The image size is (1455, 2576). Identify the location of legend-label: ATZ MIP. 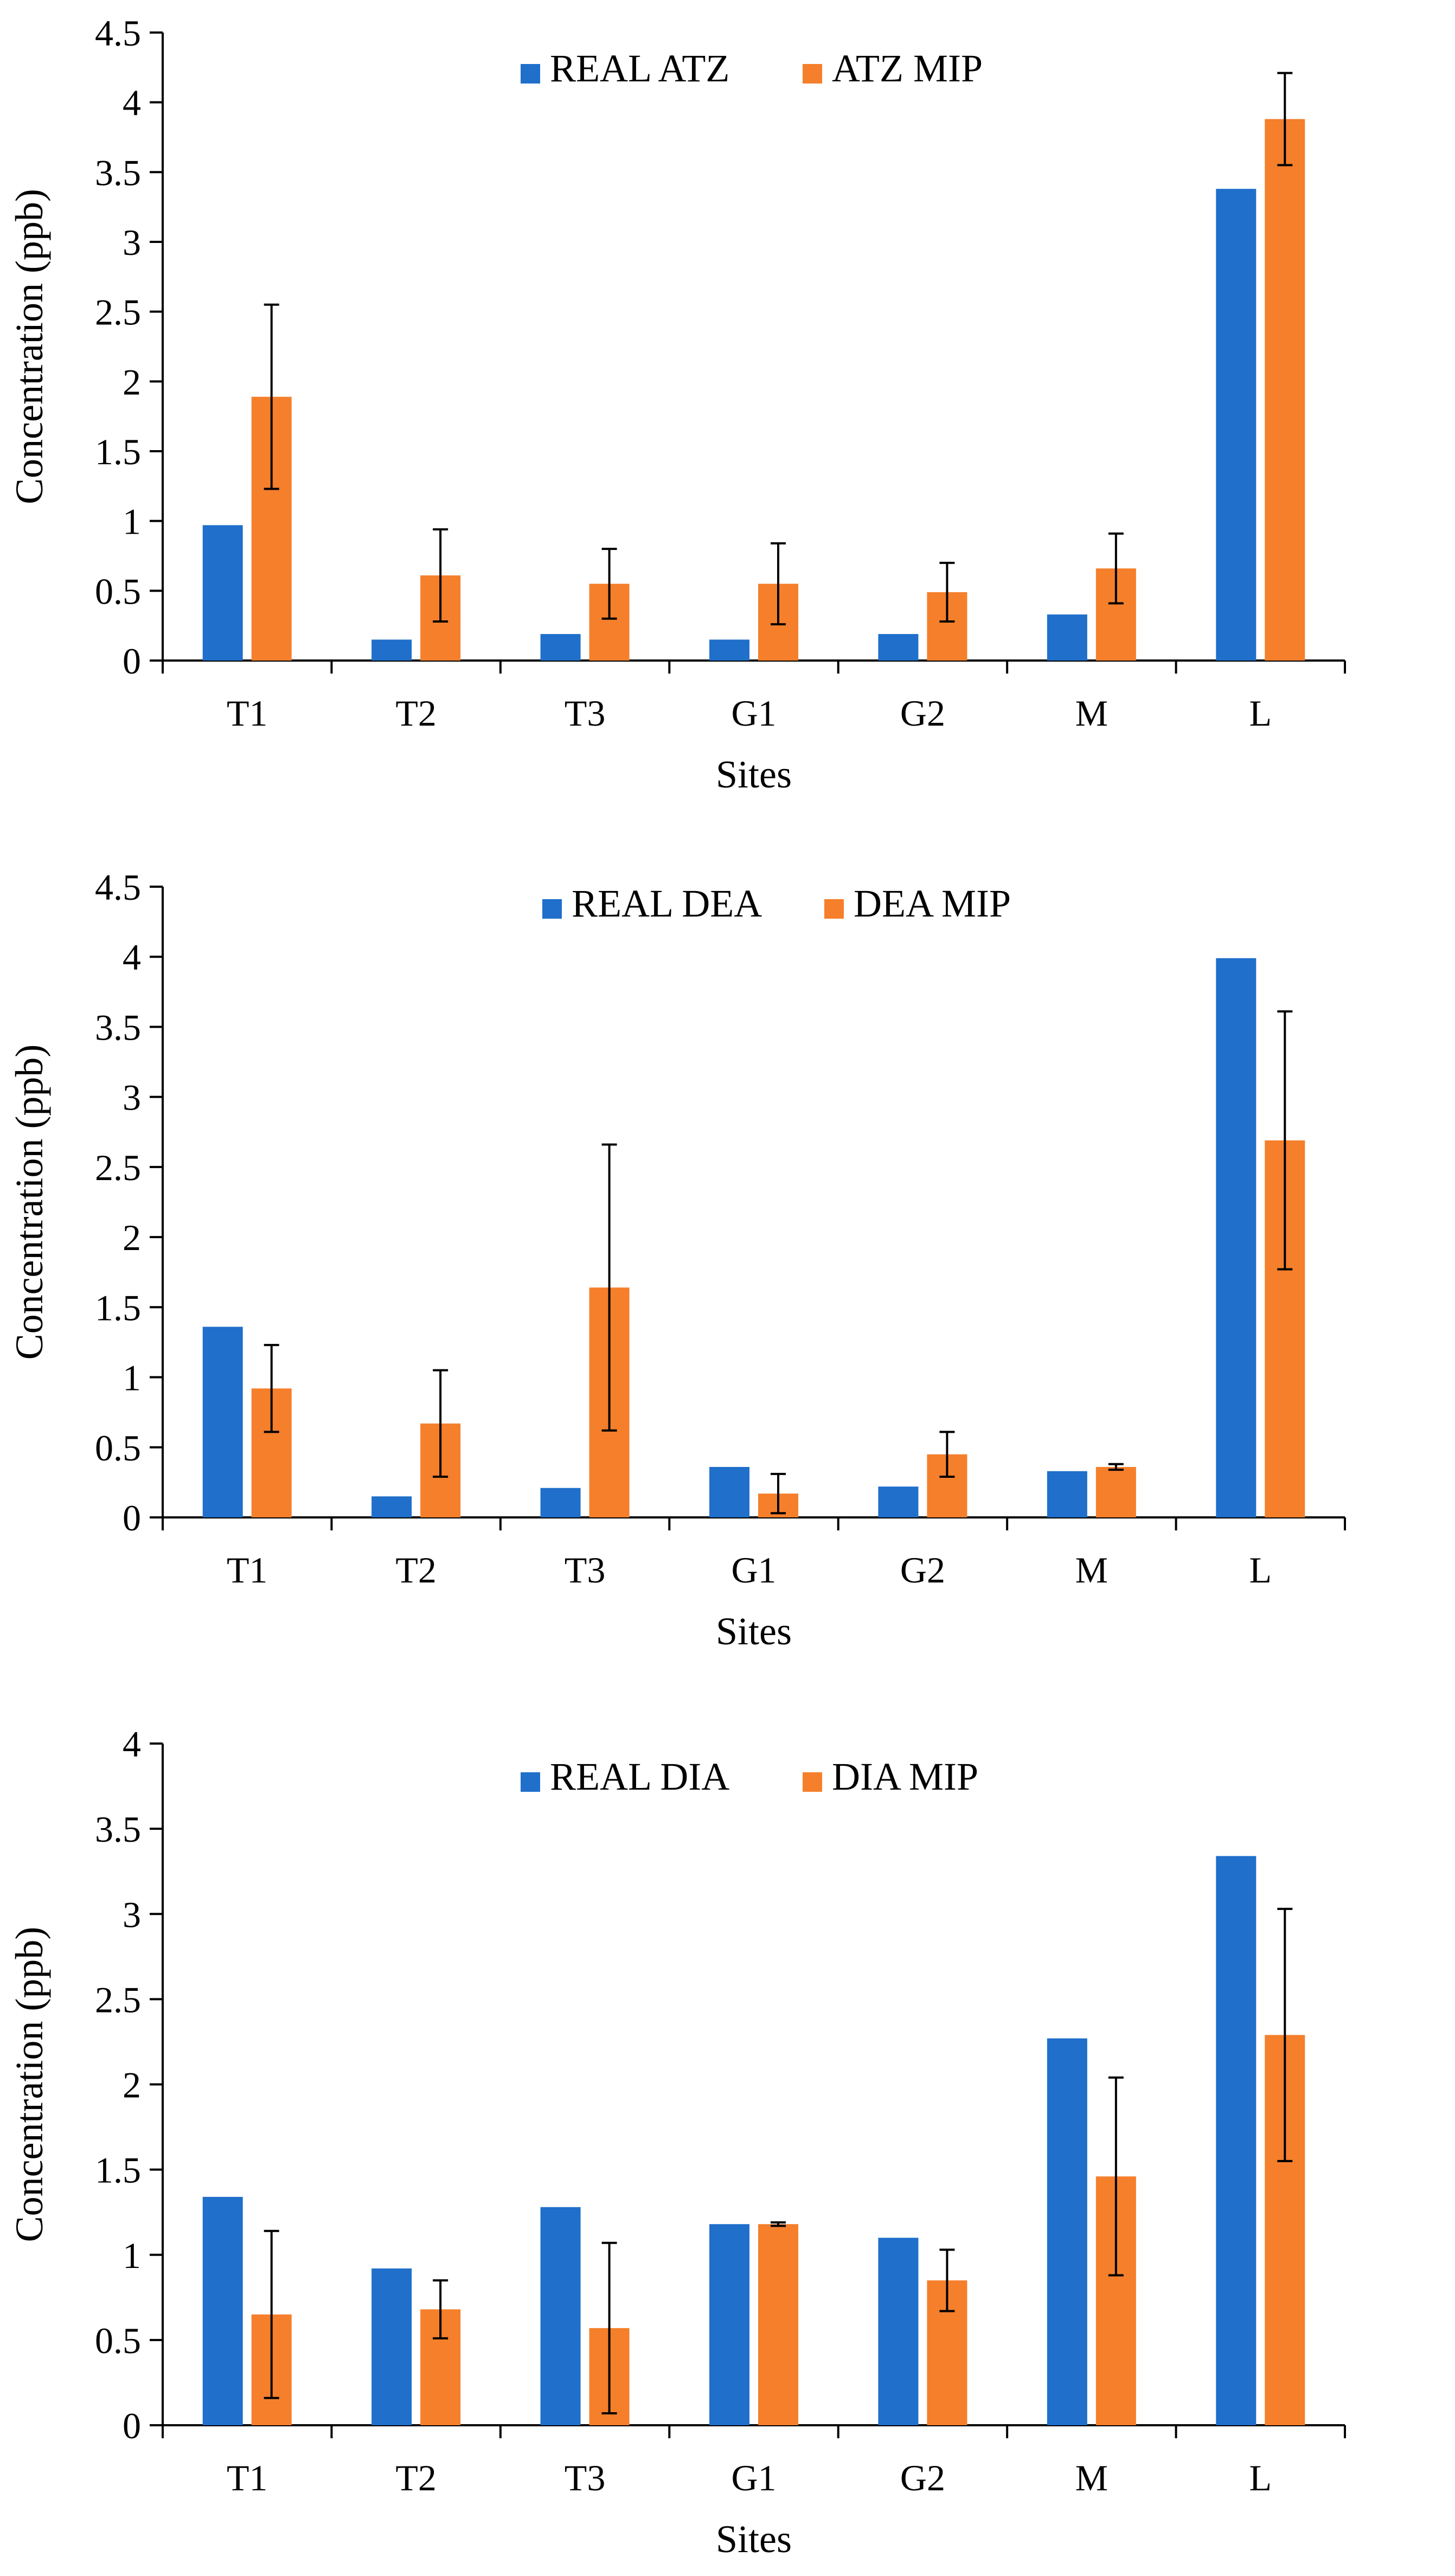
(908, 68).